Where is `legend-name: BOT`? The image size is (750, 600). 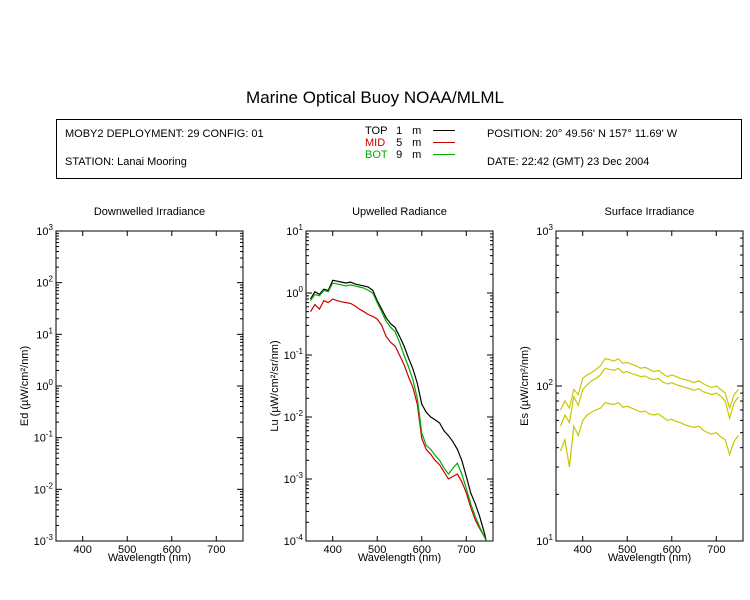 legend-name: BOT is located at coordinates (376, 155).